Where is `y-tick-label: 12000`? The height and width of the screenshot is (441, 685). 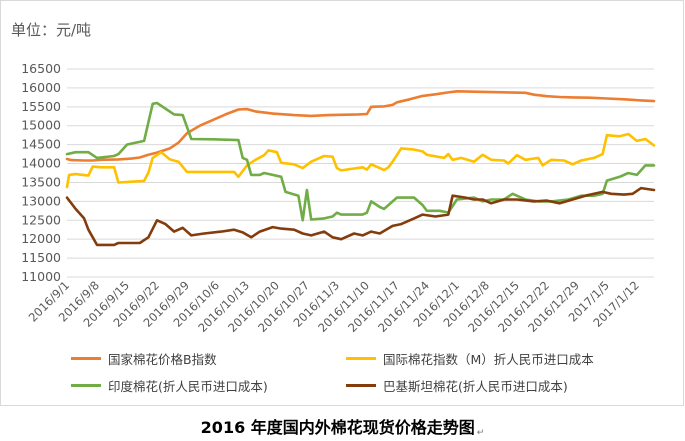
y-tick-label: 12000 is located at coordinates (41, 238).